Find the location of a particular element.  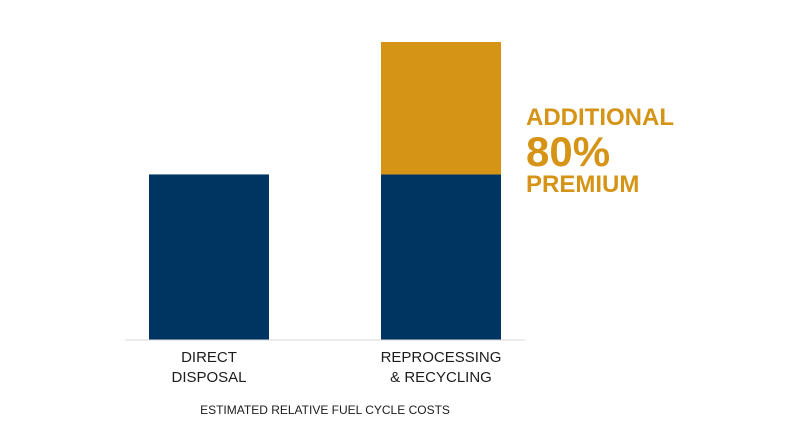

category-label-1-line-1: DIRECT is located at coordinates (209, 357).